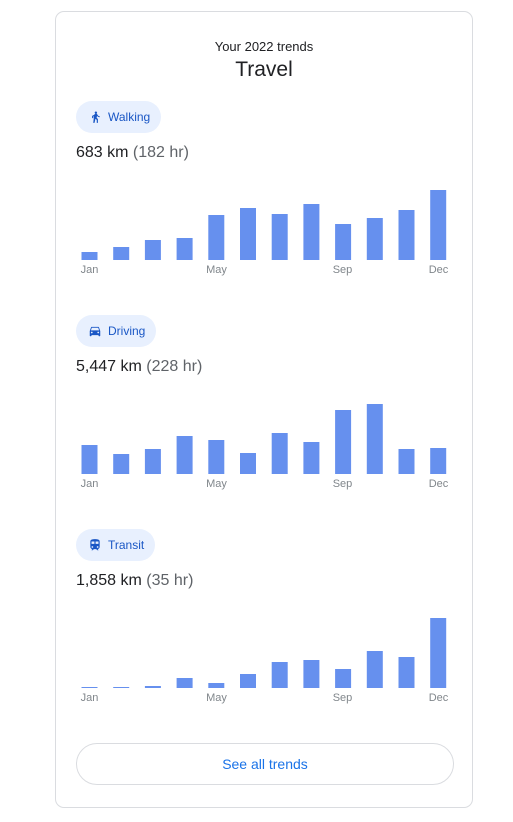 The height and width of the screenshot is (822, 513). Describe the element at coordinates (184, 455) in the screenshot. I see `driving-bar-apr` at that location.